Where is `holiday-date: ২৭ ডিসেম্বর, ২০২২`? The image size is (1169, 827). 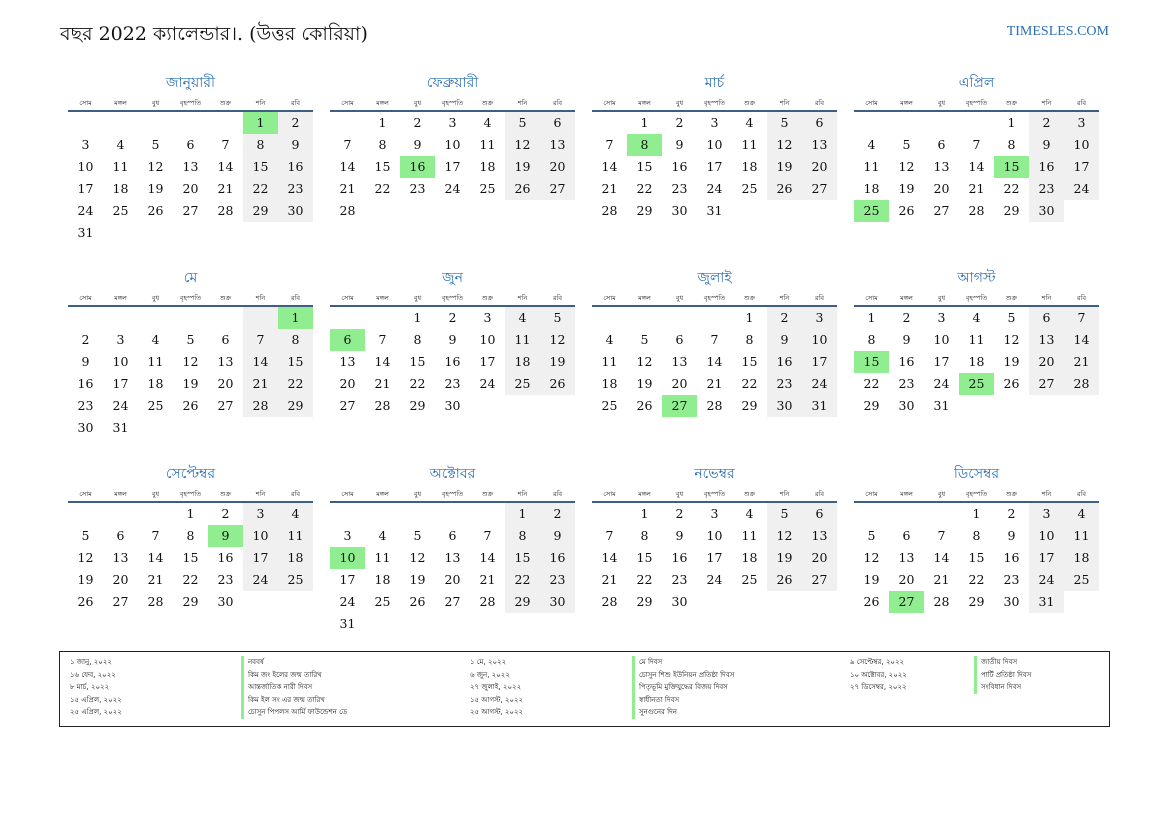 holiday-date: ২৭ ডিসেম্বর, ২০২২ is located at coordinates (878, 687).